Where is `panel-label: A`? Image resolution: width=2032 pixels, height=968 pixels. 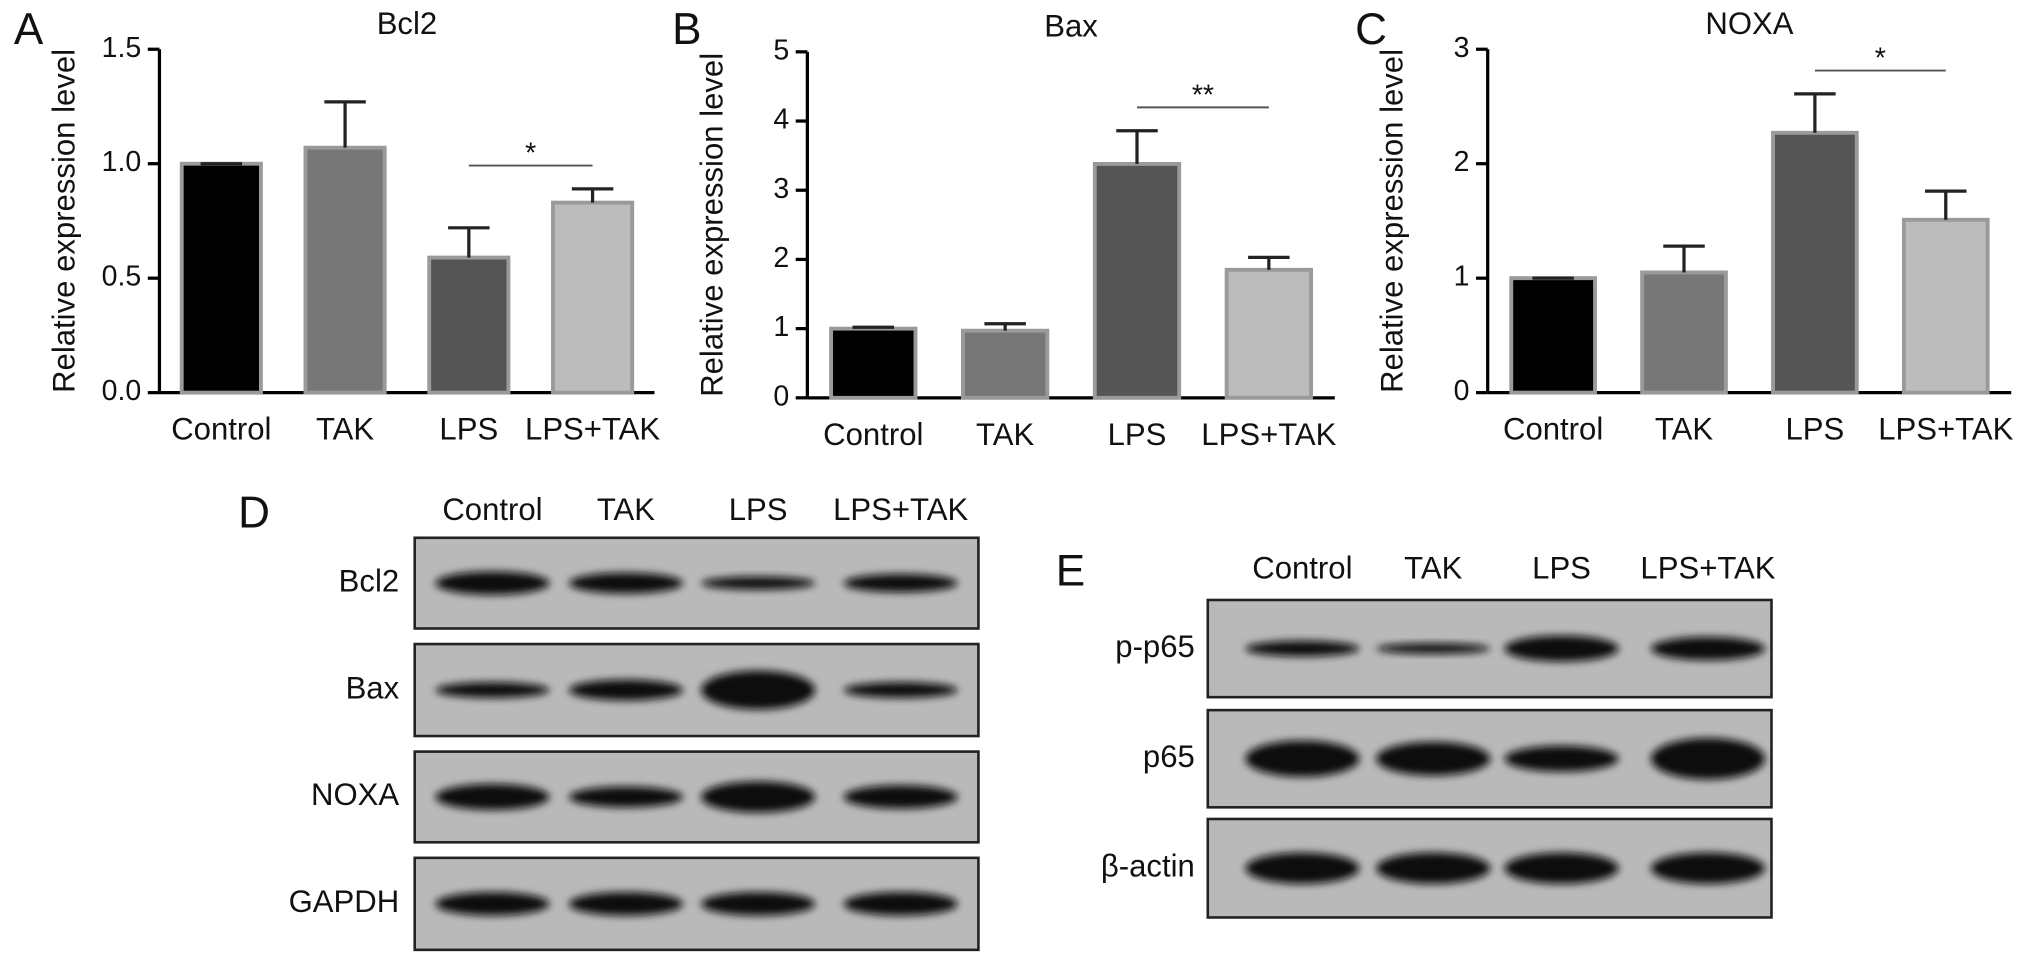
panel-label: A is located at coordinates (29, 29).